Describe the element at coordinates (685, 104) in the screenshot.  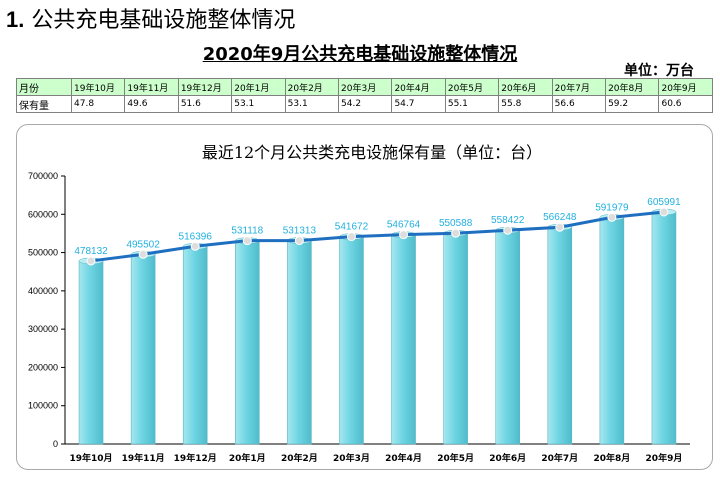
I see `table-value-cell: 60.6` at that location.